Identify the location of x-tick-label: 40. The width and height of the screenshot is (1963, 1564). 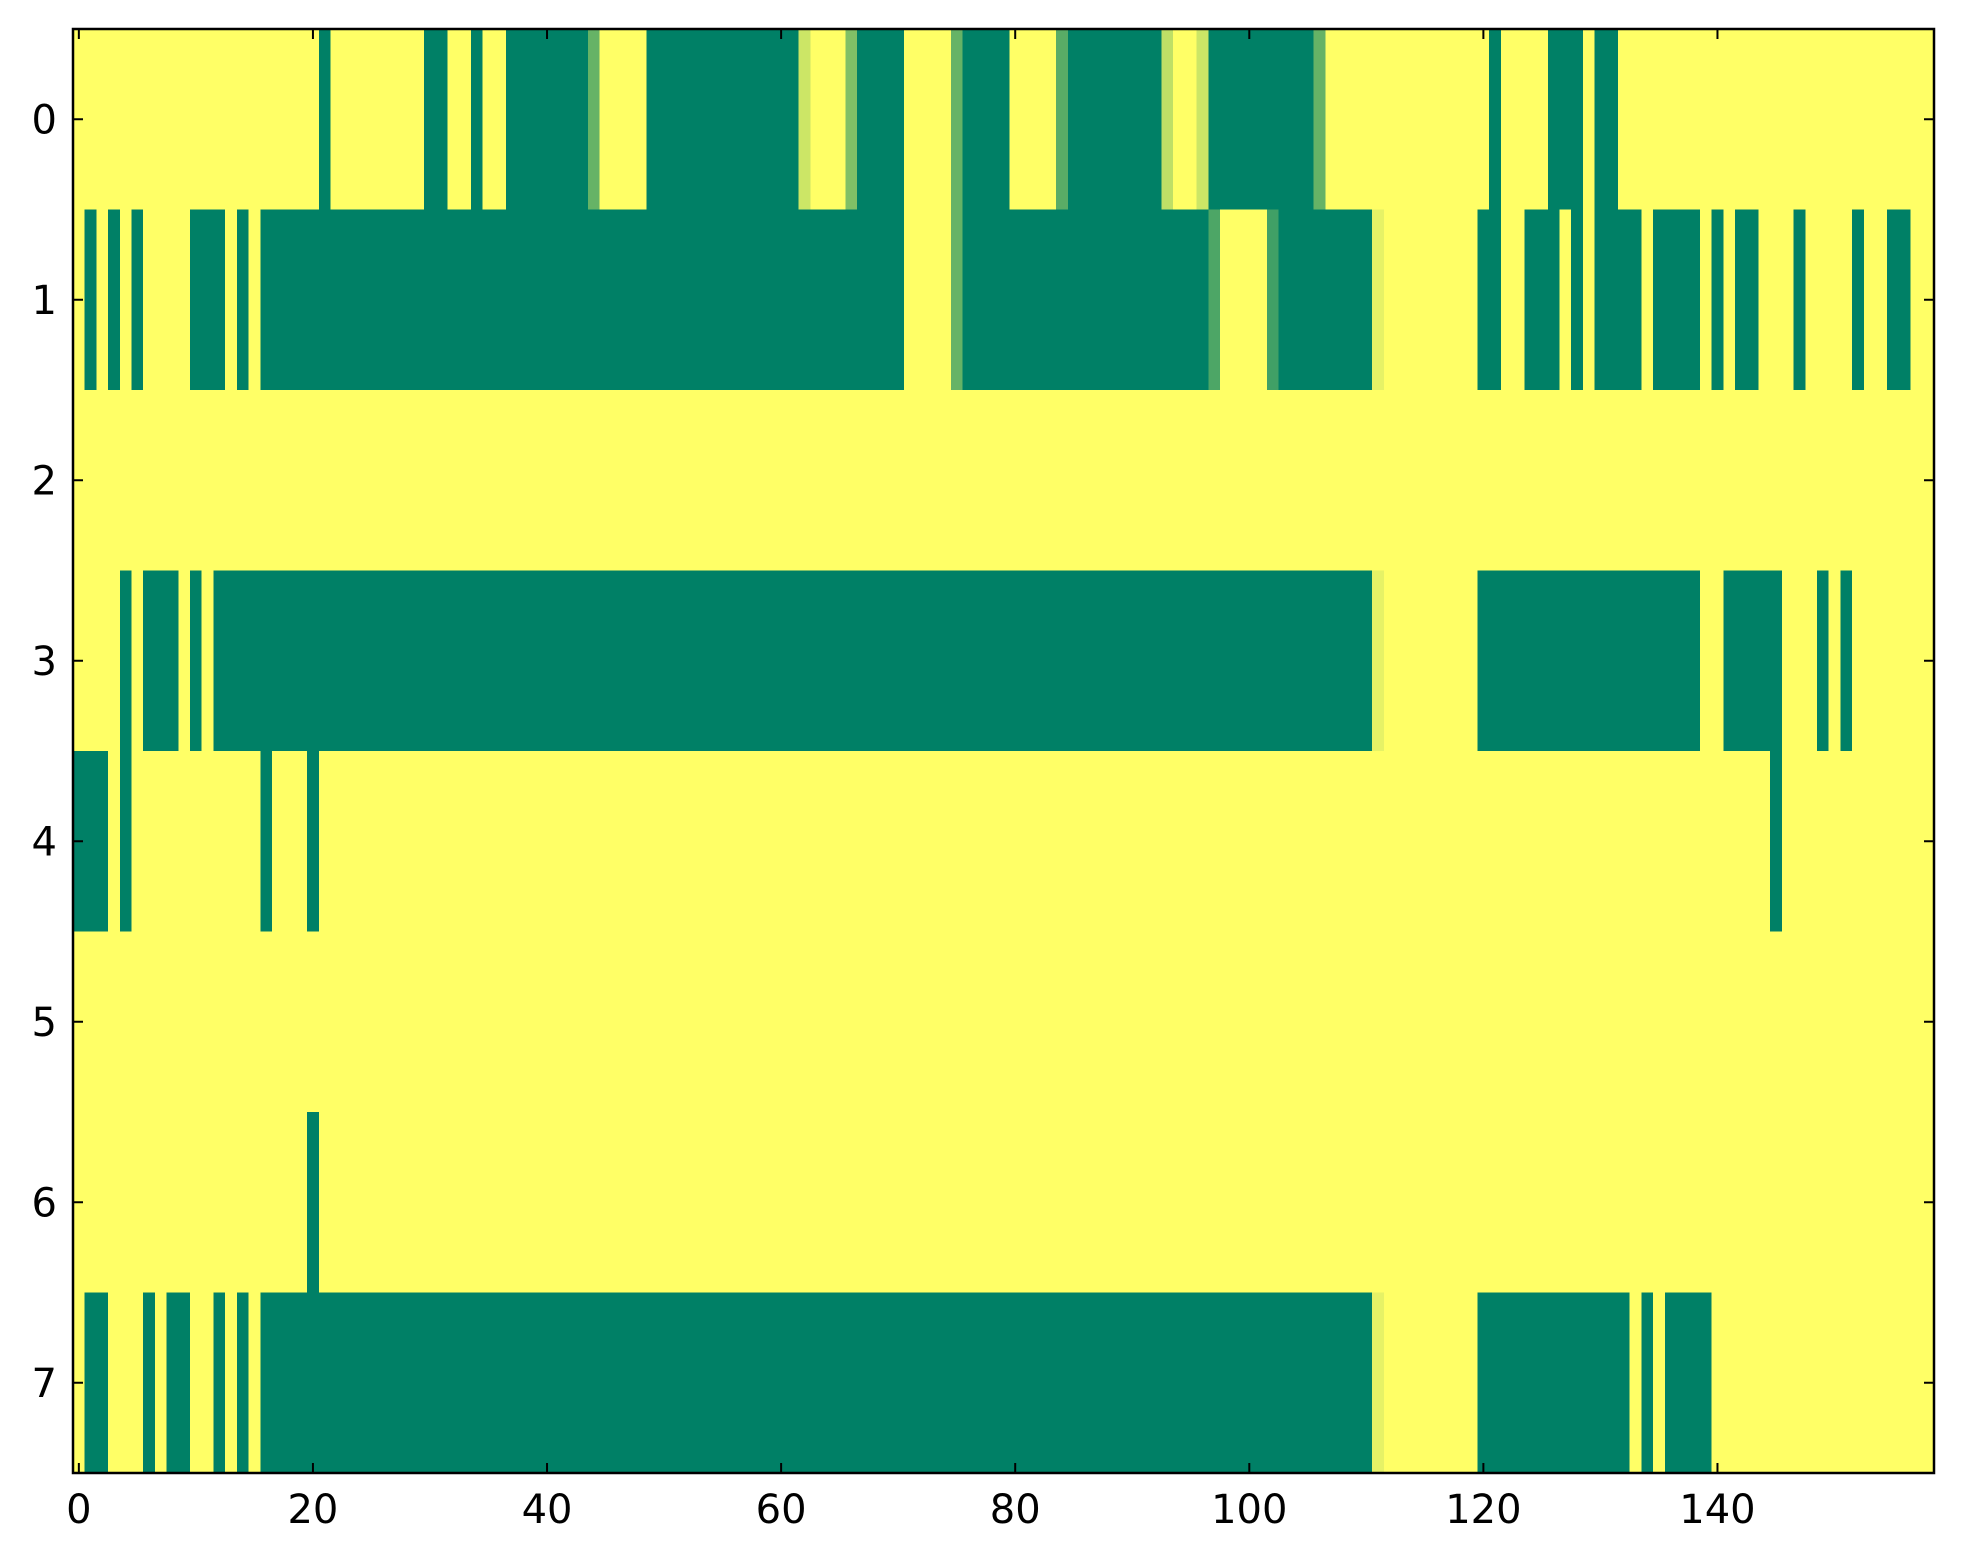
(547, 1510).